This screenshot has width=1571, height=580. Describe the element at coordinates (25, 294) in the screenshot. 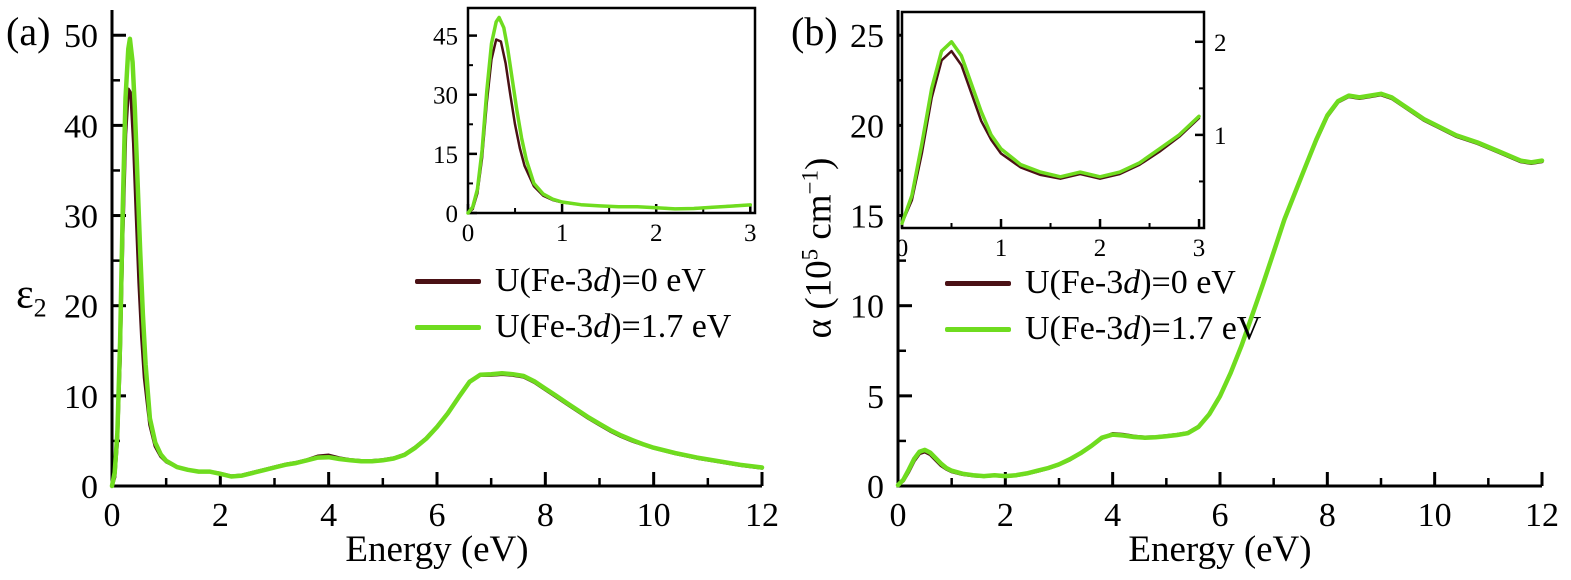

I see `epsilon-symbol: ε` at that location.